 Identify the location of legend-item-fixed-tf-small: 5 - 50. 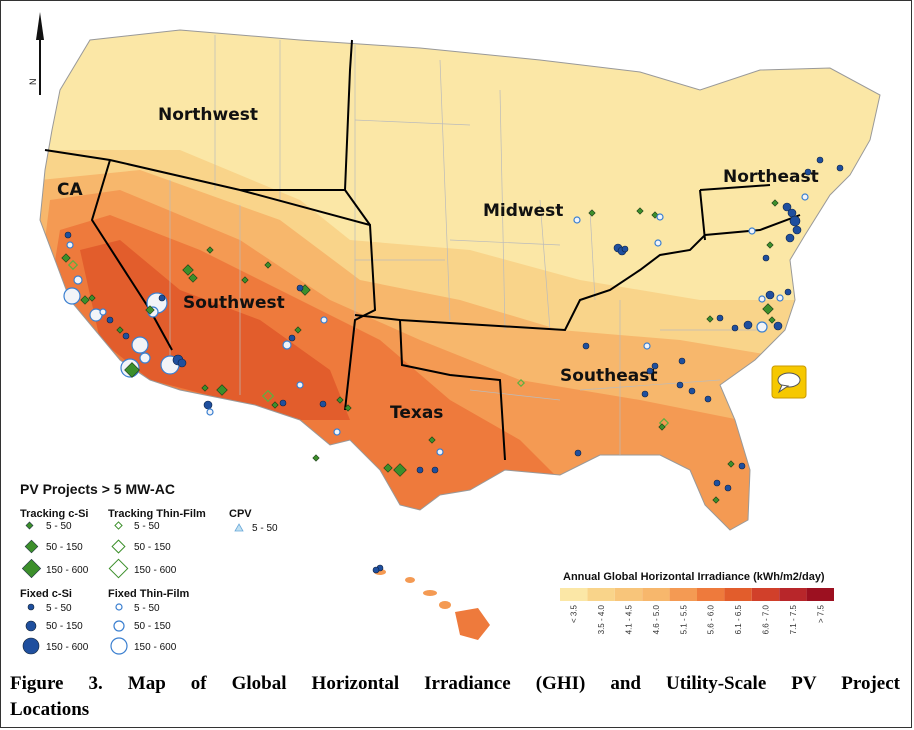
(147, 608).